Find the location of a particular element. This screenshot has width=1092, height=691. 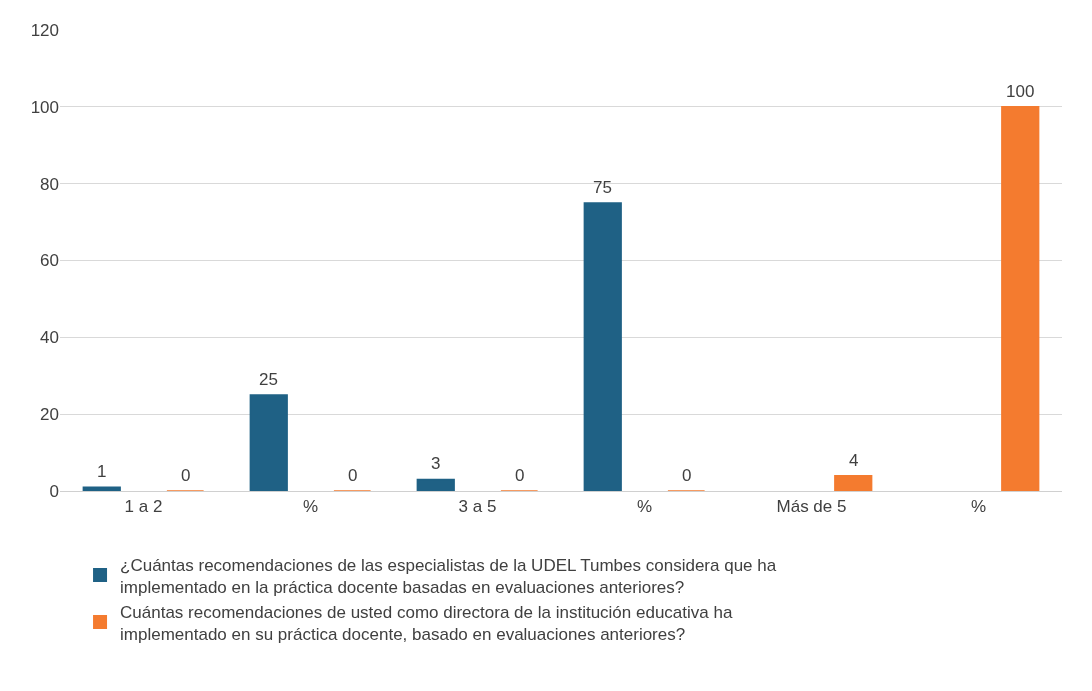

data-label: 3 is located at coordinates (436, 463).